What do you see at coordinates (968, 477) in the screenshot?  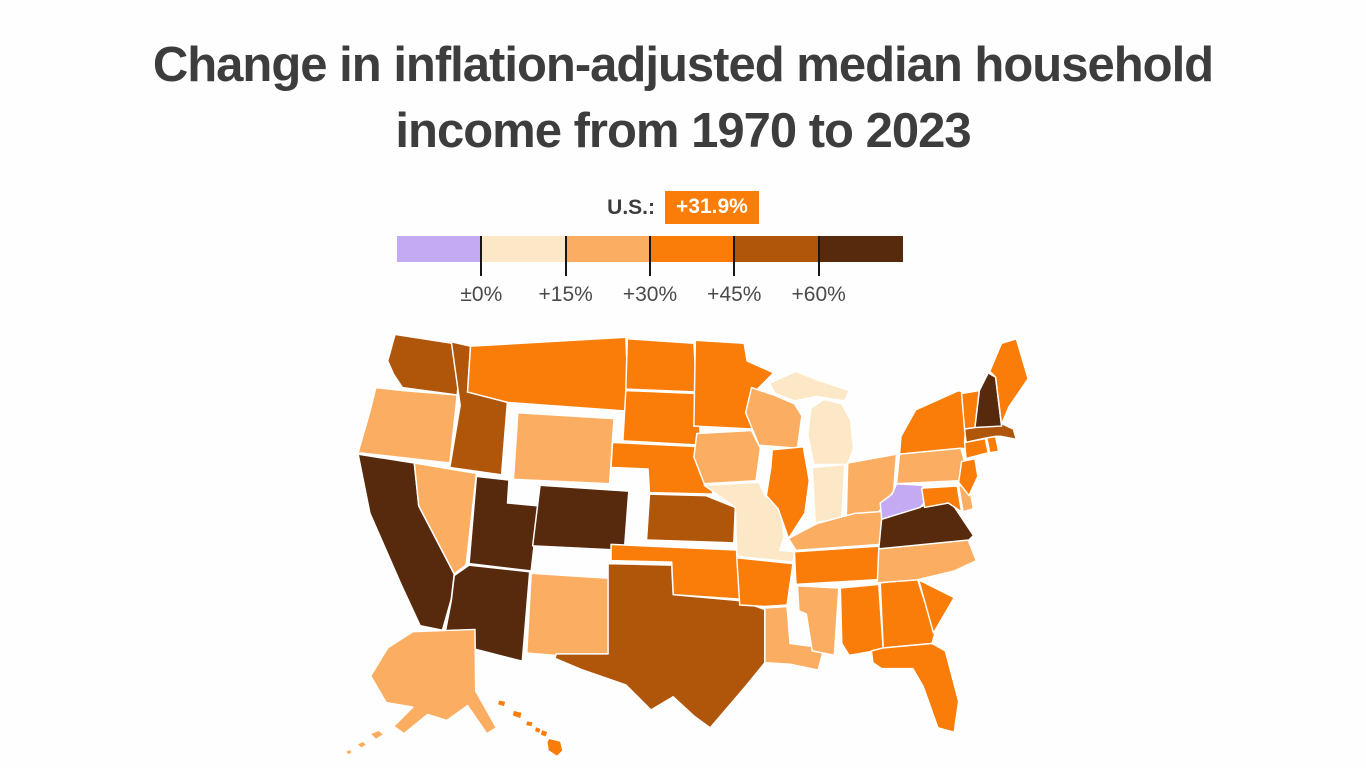 I see `state-NJ` at bounding box center [968, 477].